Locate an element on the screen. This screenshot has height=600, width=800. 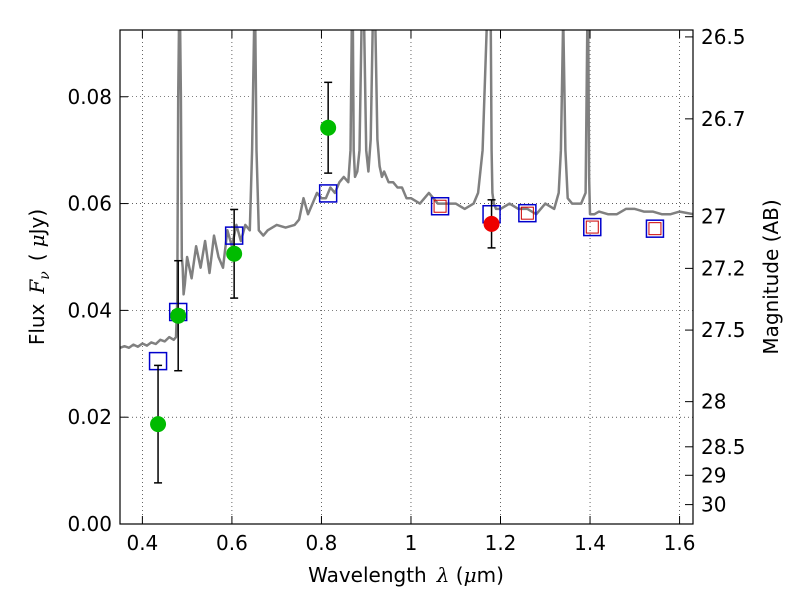
x-tick-label: 0.8 is located at coordinates (322, 543).